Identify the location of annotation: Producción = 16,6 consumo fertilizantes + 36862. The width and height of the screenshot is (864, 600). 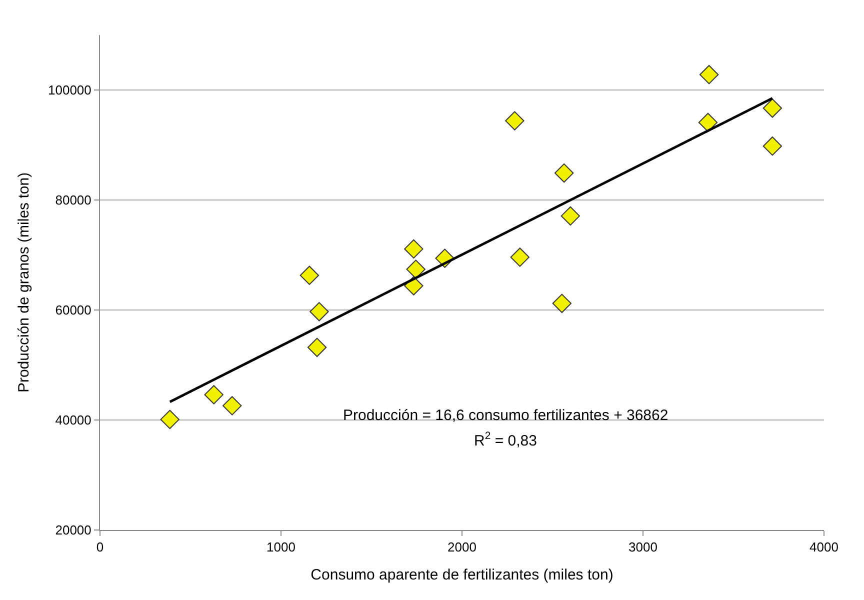
(505, 415).